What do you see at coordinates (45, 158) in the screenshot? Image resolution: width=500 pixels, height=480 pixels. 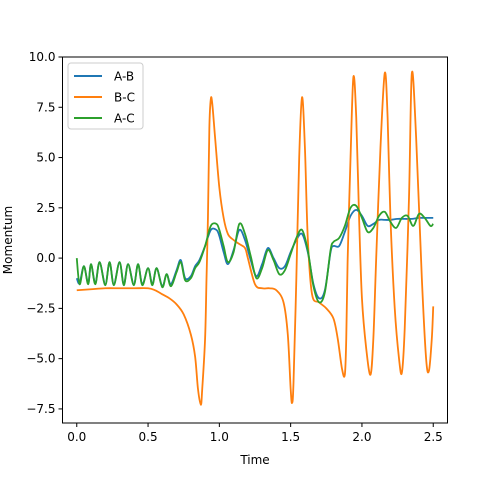 I see `y-tick-label: 5.0` at bounding box center [45, 158].